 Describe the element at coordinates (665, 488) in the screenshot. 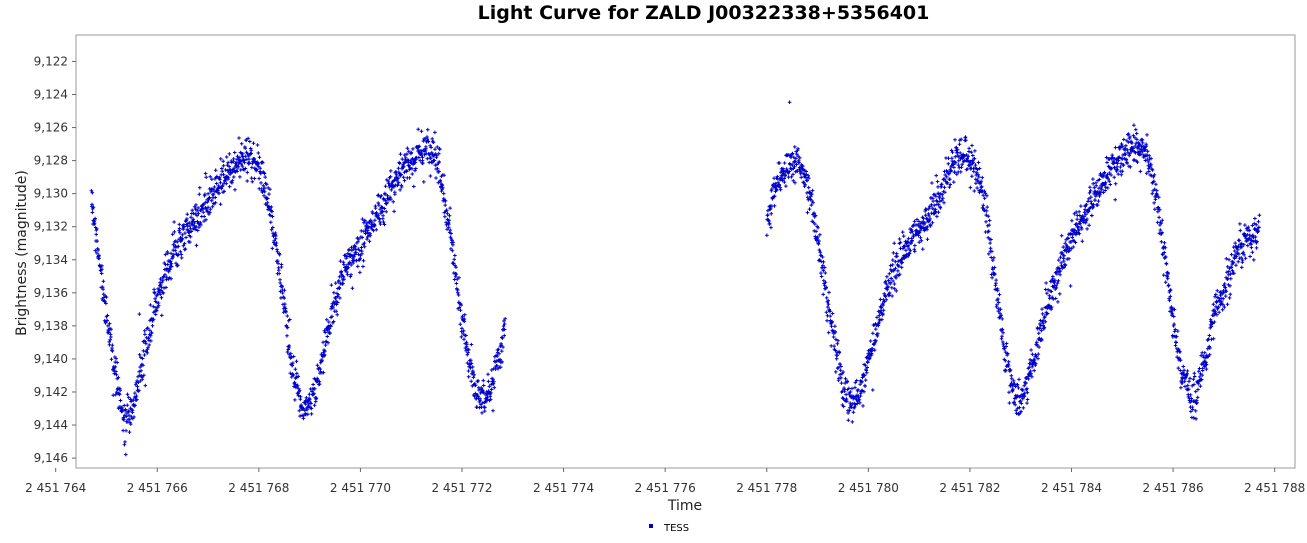

I see `x-tick-label: 2 451 776` at that location.